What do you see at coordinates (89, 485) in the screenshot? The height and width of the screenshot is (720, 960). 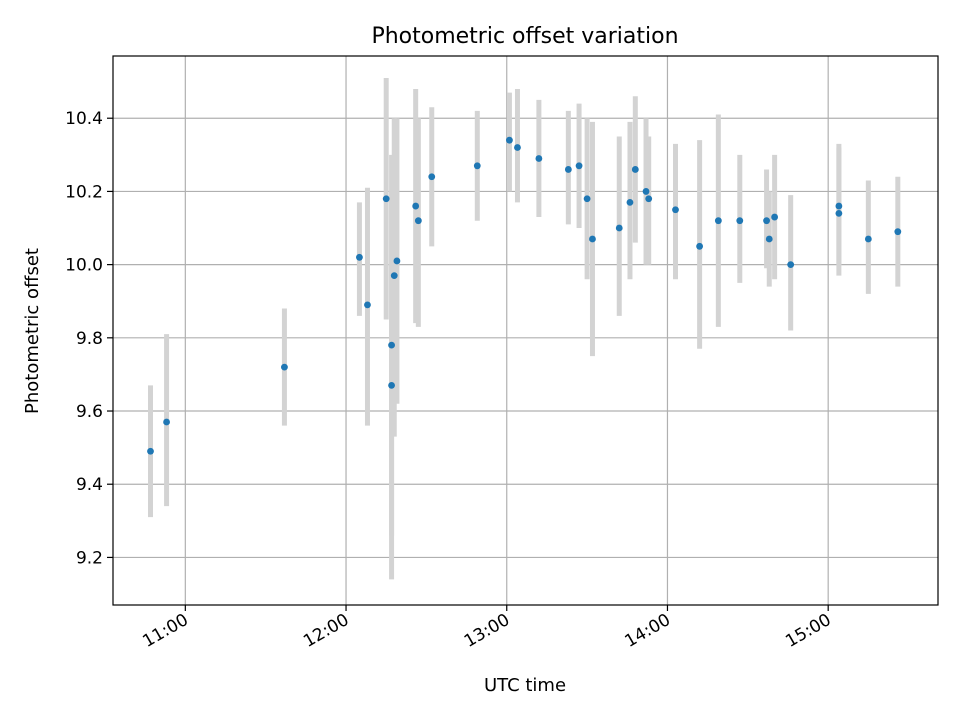 I see `y-tick-label: 9.4` at bounding box center [89, 485].